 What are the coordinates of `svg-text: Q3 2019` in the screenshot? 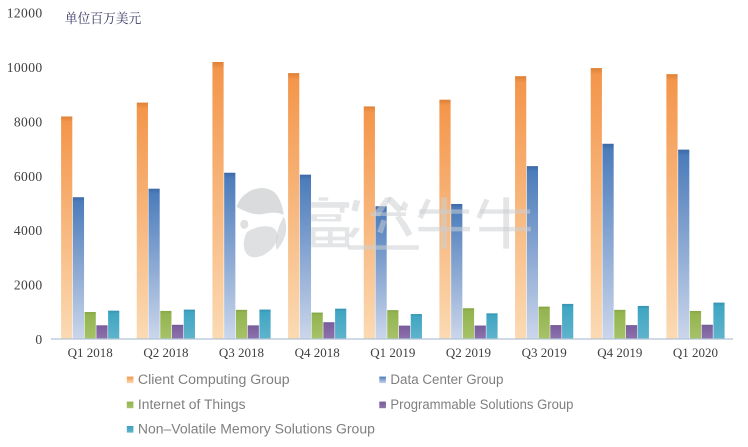 It's located at (544, 352).